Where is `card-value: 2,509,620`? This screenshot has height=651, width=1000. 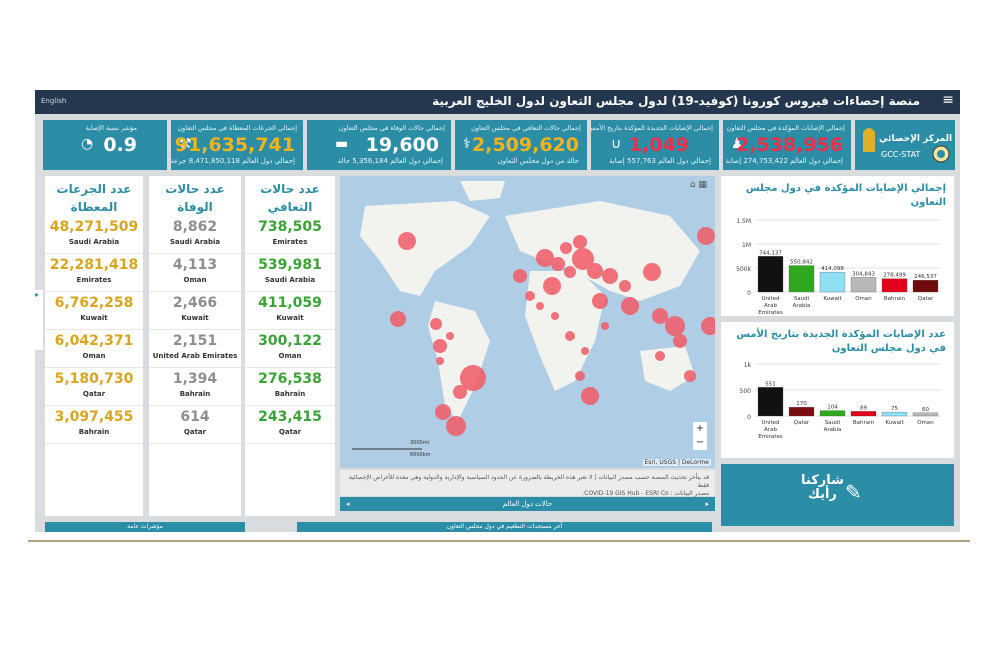 card-value: 2,509,620 is located at coordinates (525, 145).